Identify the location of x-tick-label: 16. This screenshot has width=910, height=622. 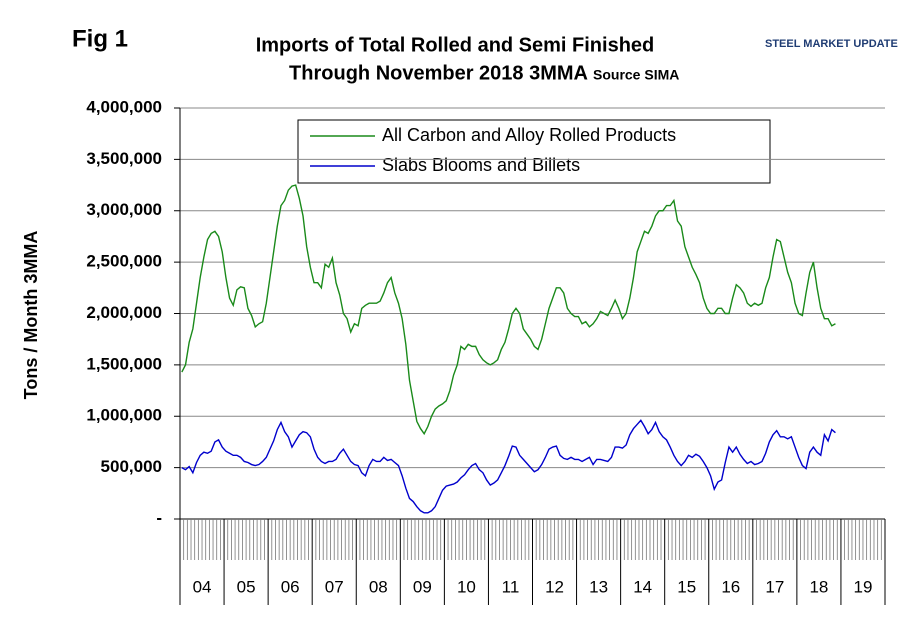
(730, 586).